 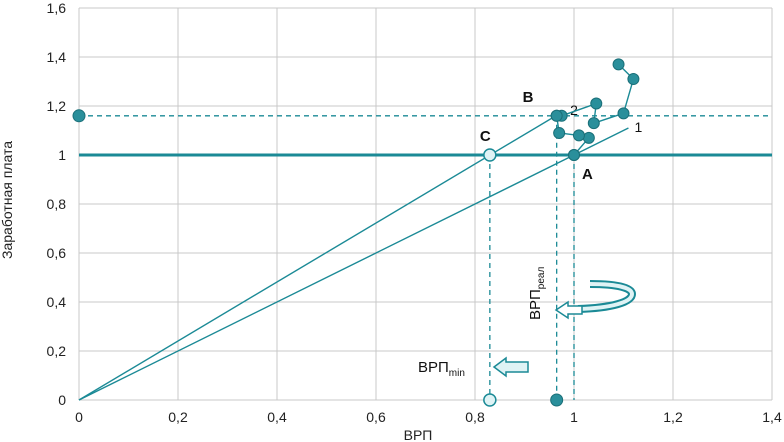 What do you see at coordinates (57, 302) in the screenshot?
I see `y-tick-label: 0,4` at bounding box center [57, 302].